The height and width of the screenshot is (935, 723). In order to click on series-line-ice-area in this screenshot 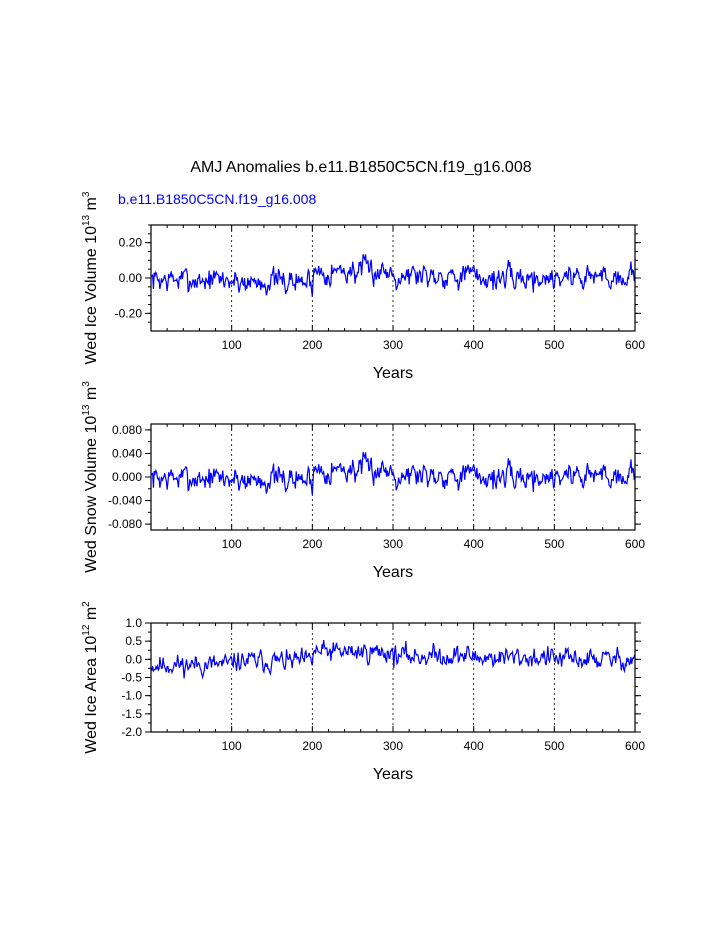, I will do `click(393, 660)`.